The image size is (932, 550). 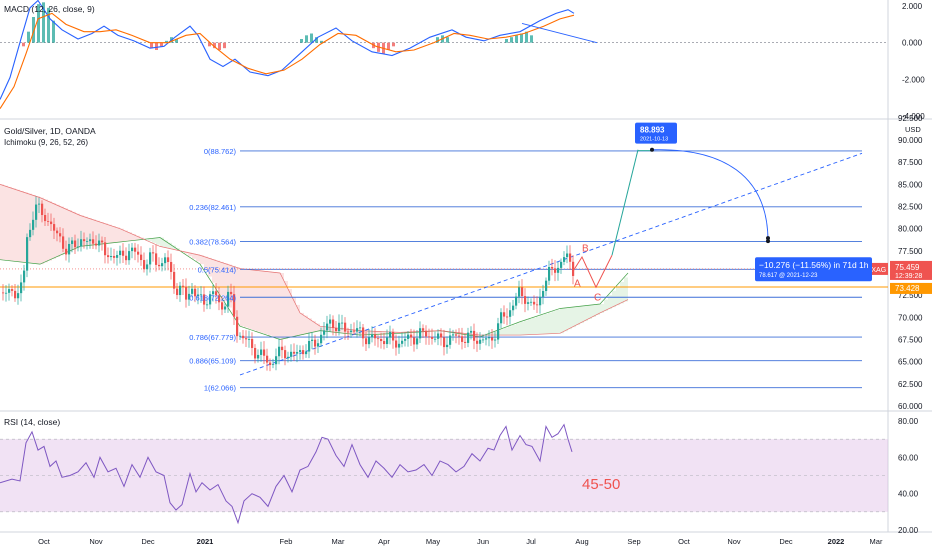 What do you see at coordinates (814, 265) in the screenshot?
I see `measurement-callout-value: −10.276 (−11.56%) in 71d 1h` at bounding box center [814, 265].